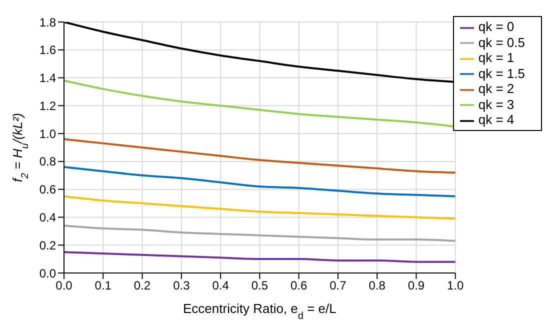 The image size is (560, 329). Describe the element at coordinates (47, 105) in the screenshot. I see `y-tick-label: 1.2` at that location.